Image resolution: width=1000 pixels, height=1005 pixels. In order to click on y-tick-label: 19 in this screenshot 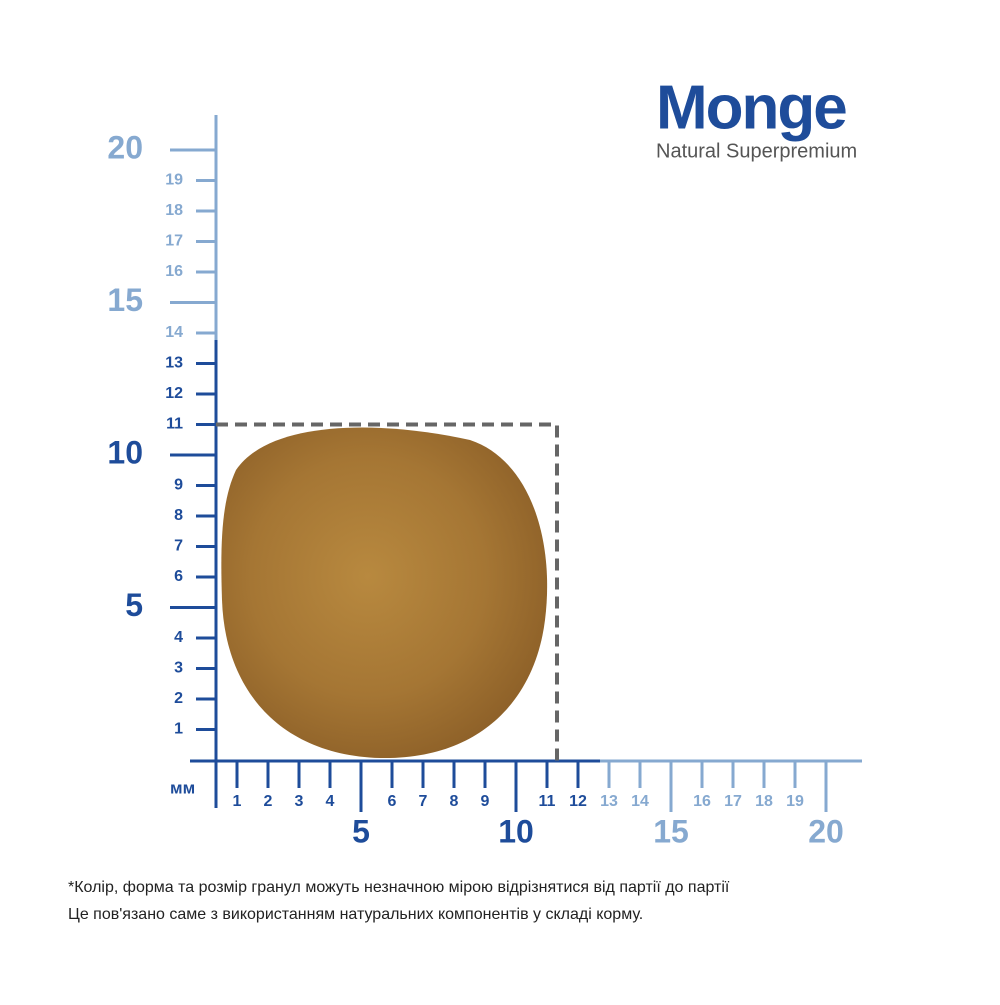, I will do `click(174, 180)`.